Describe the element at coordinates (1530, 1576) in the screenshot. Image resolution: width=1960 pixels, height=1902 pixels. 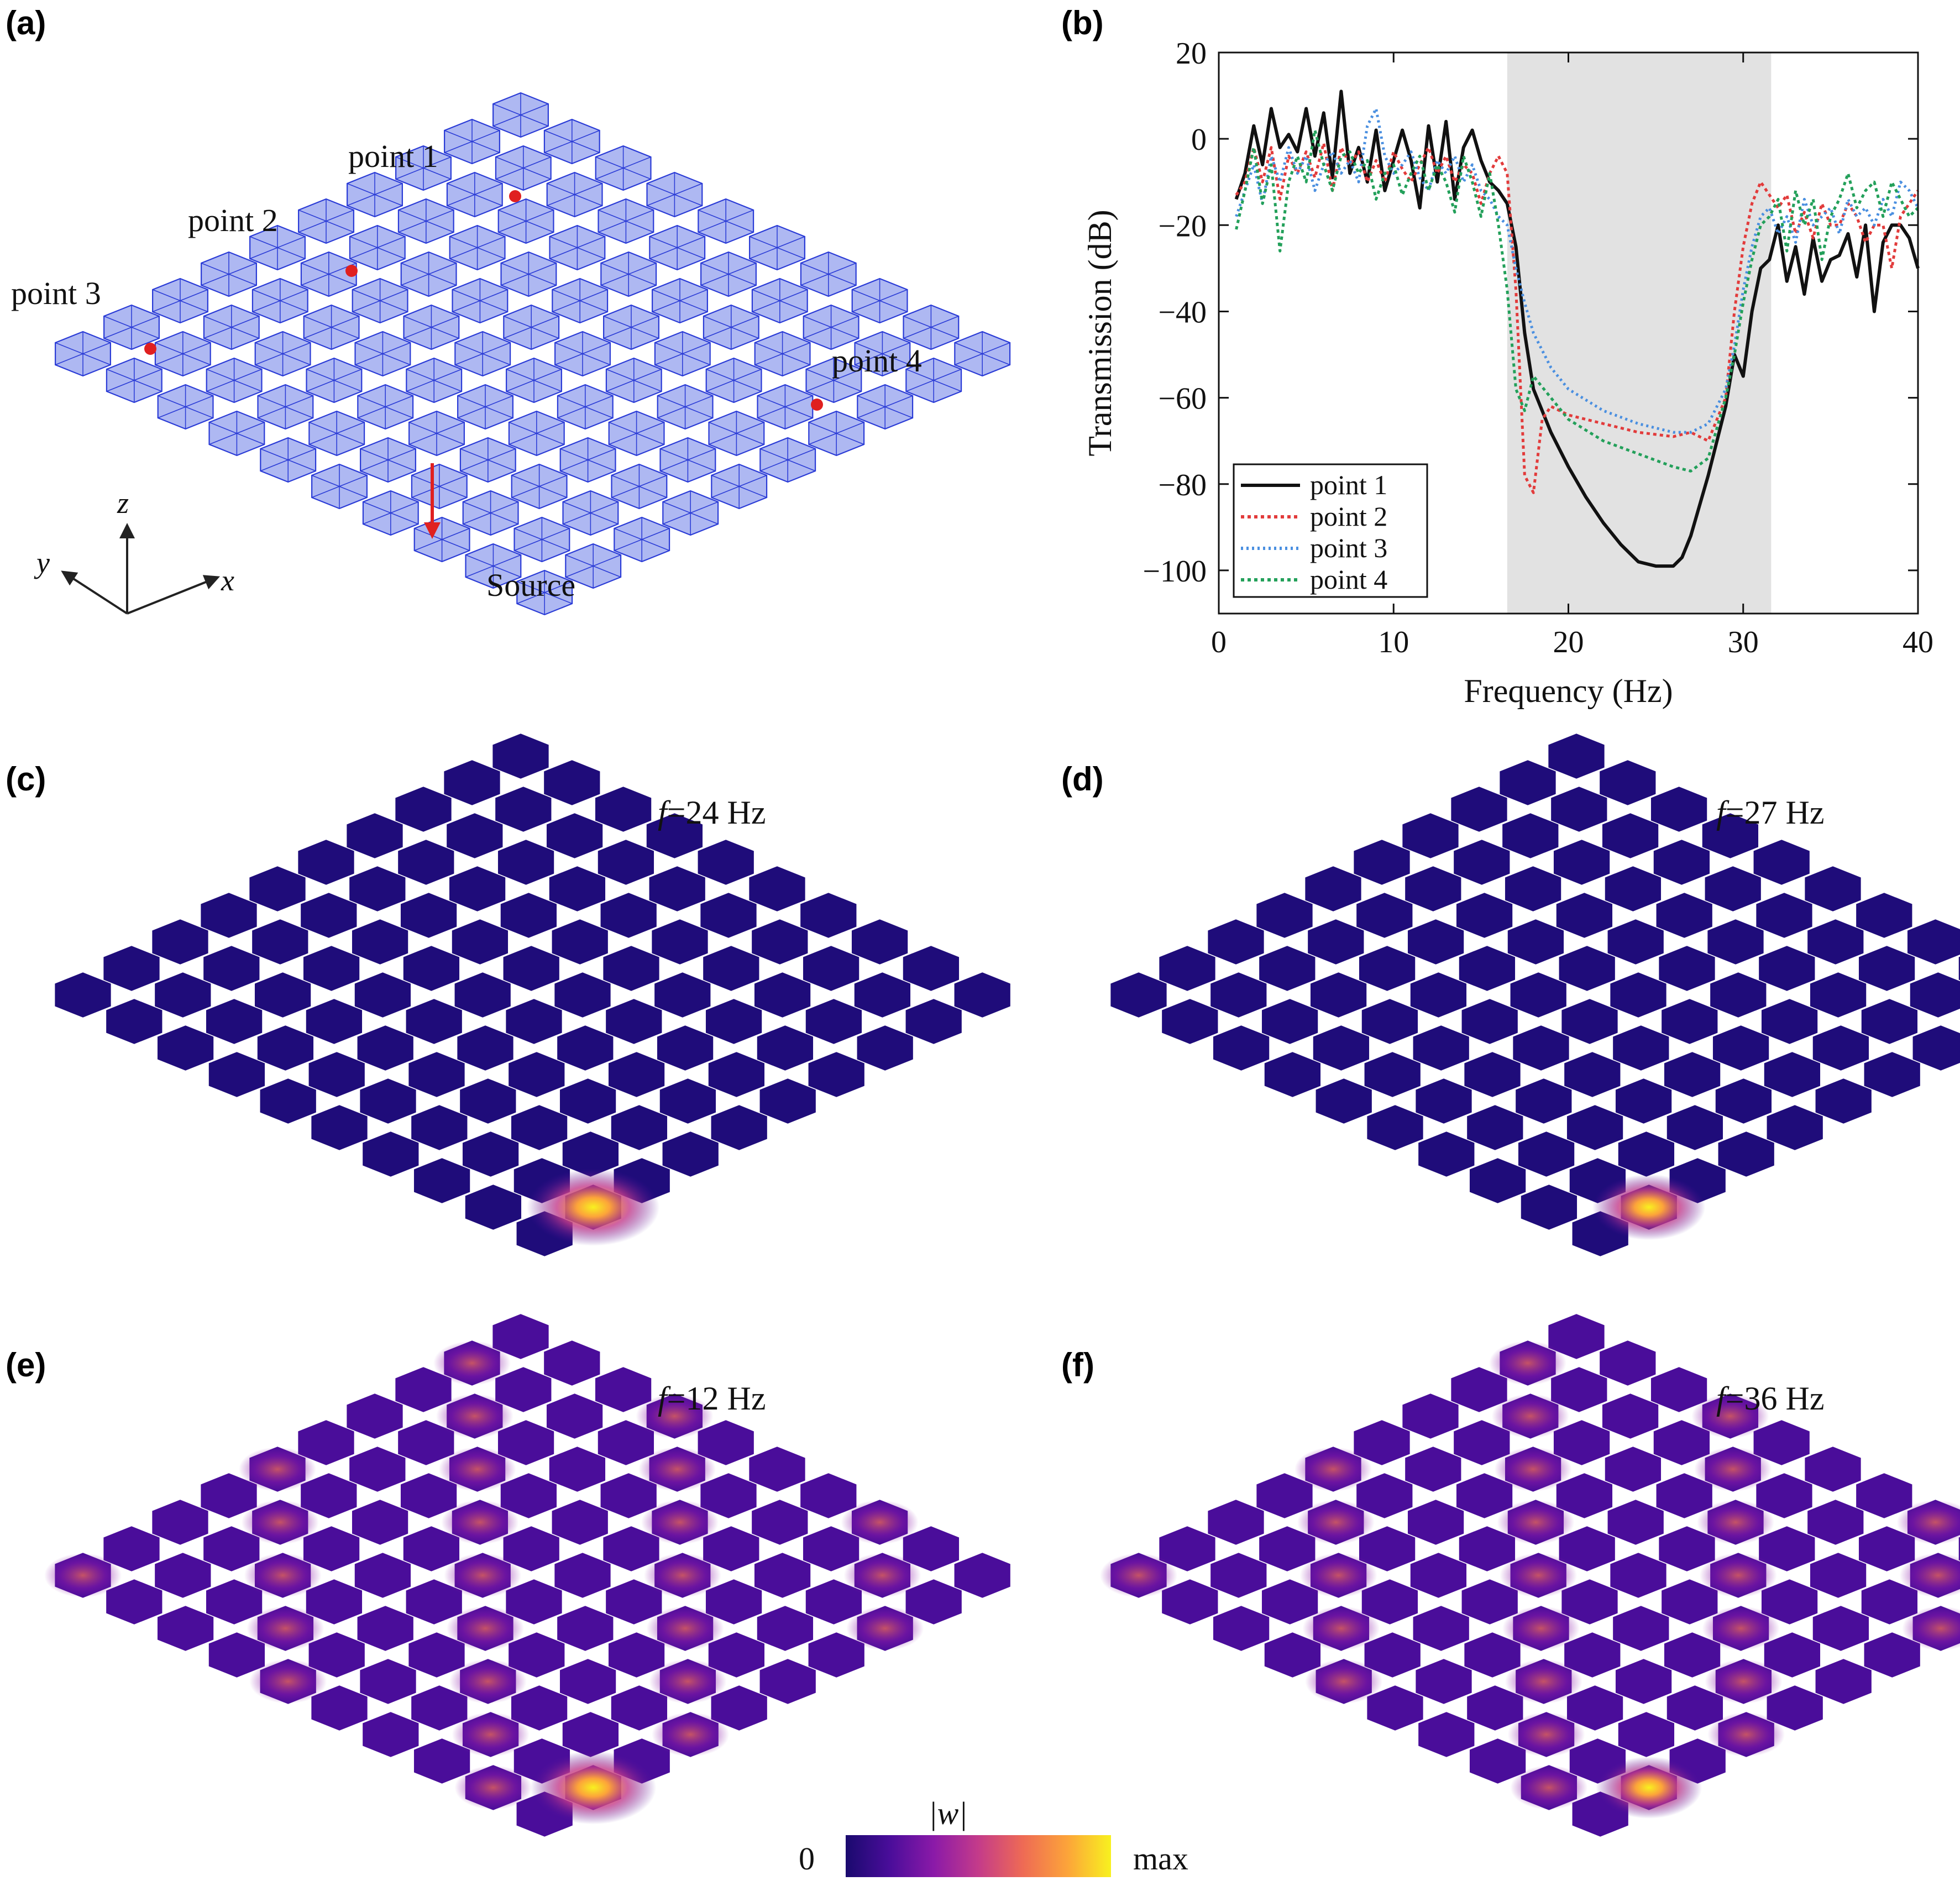
I see `field-map-f` at that location.